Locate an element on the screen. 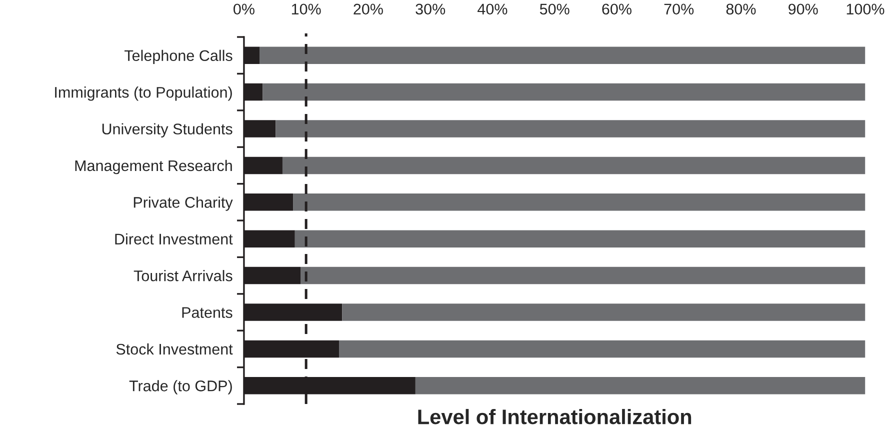 The image size is (892, 443). x-tick-label: 40% is located at coordinates (493, 9).